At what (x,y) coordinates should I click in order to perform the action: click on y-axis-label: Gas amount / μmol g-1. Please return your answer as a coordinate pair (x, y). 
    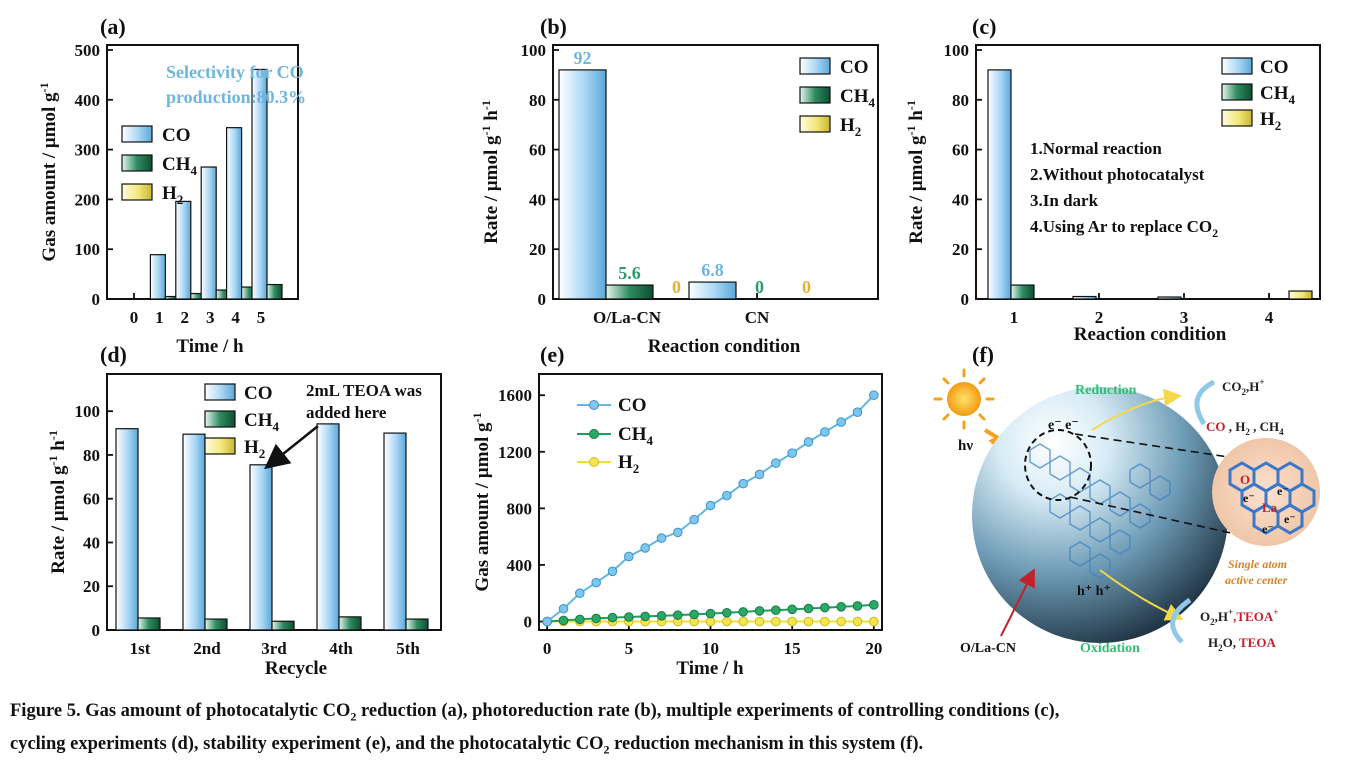
    Looking at the image, I should click on (481, 501).